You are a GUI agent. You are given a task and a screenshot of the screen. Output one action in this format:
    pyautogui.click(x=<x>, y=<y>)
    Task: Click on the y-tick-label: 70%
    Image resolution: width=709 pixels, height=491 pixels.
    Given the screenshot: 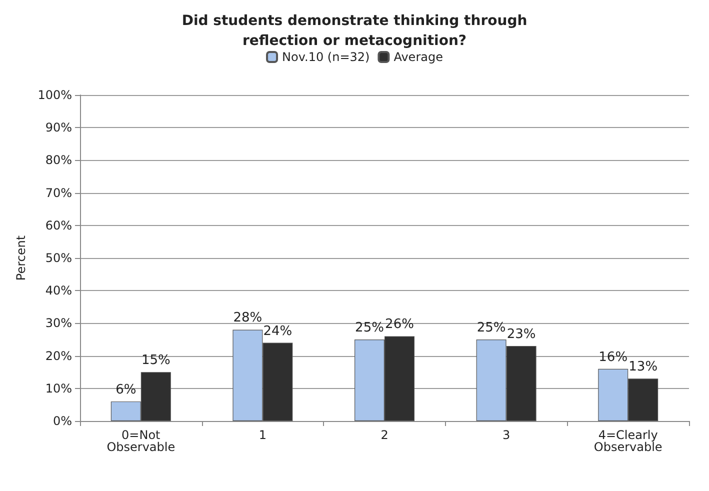 What is the action you would take?
    pyautogui.click(x=58, y=193)
    